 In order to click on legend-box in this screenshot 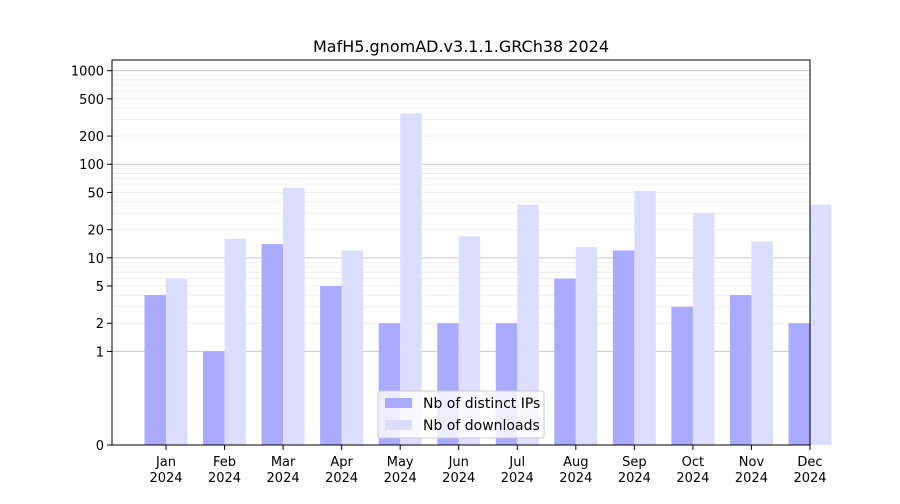, I will do `click(461, 414)`.